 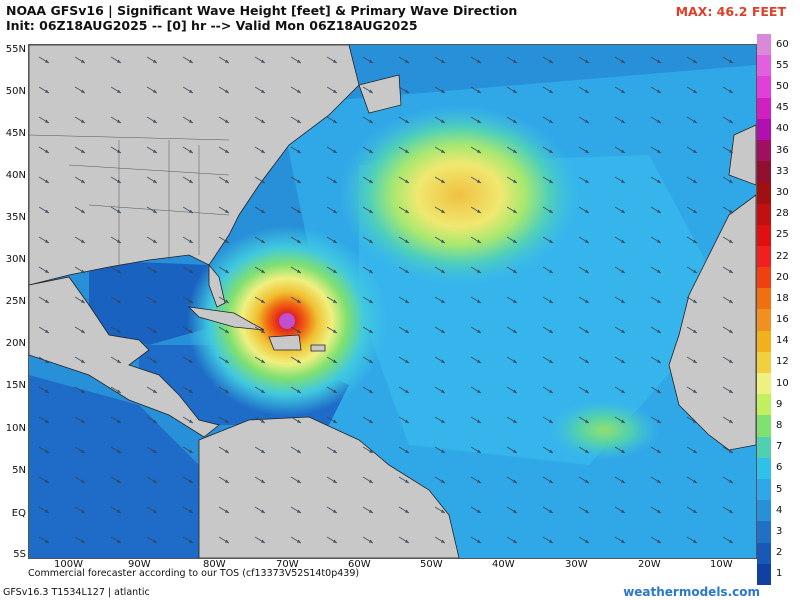 What do you see at coordinates (779, 489) in the screenshot?
I see `color-scale-label: 5` at bounding box center [779, 489].